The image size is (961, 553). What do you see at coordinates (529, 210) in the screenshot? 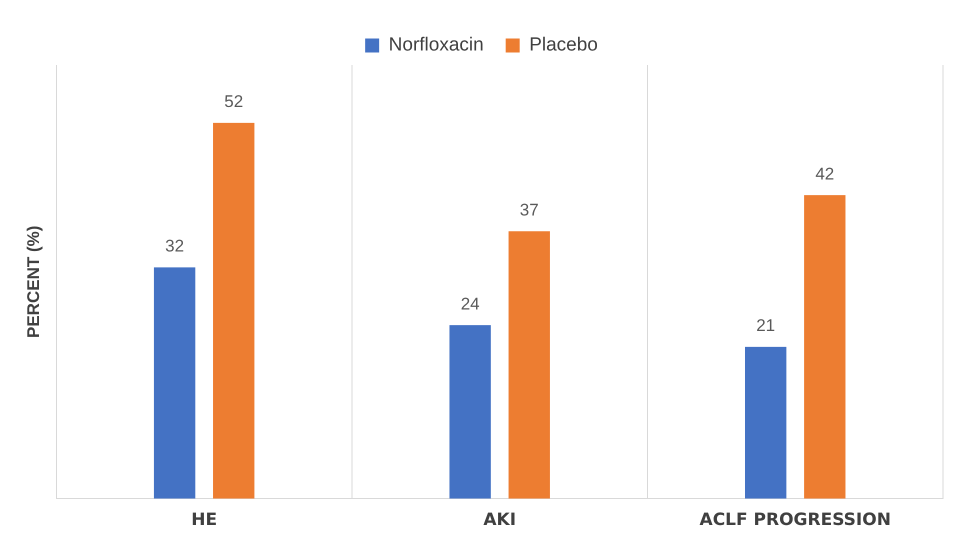
I see `data-label: 37` at bounding box center [529, 210].